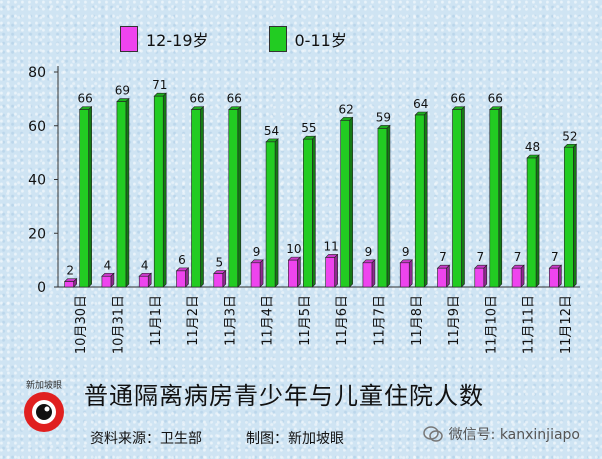 The height and width of the screenshot is (459, 602). Describe the element at coordinates (277, 39) in the screenshot. I see `legend-swatch-child` at that location.